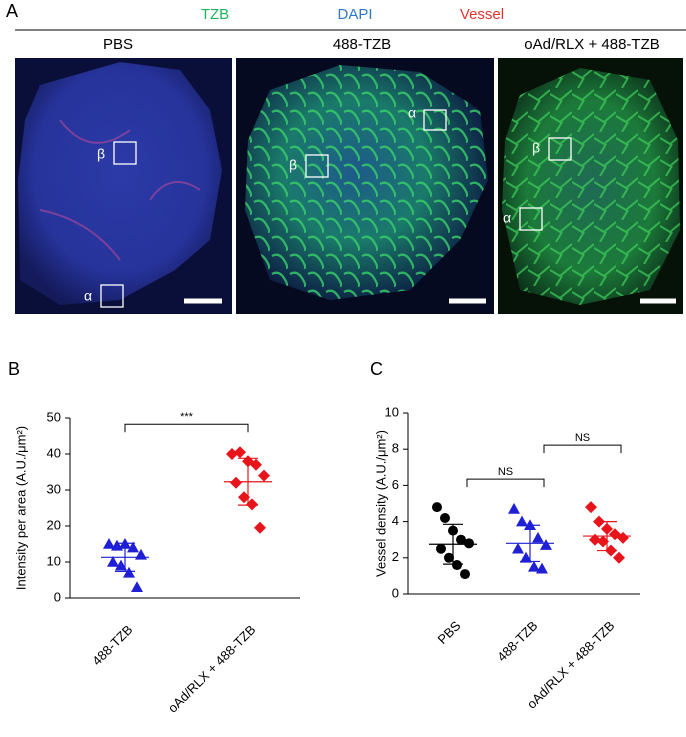  I want to click on legend-entry: TZB, so click(215, 14).